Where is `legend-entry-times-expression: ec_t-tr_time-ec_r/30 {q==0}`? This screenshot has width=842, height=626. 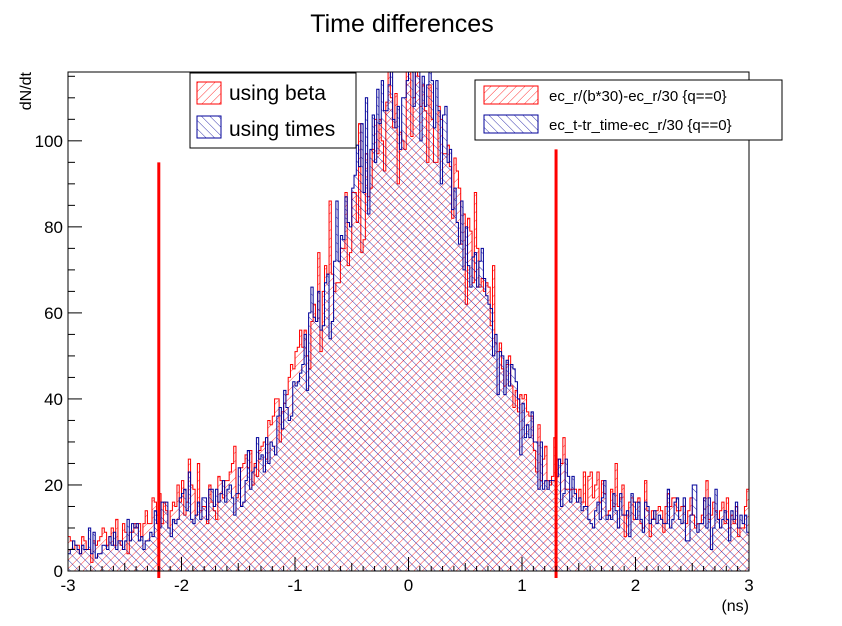 legend-entry-times-expression: ec_t-tr_time-ec_r/30 {q==0} is located at coordinates (640, 125).